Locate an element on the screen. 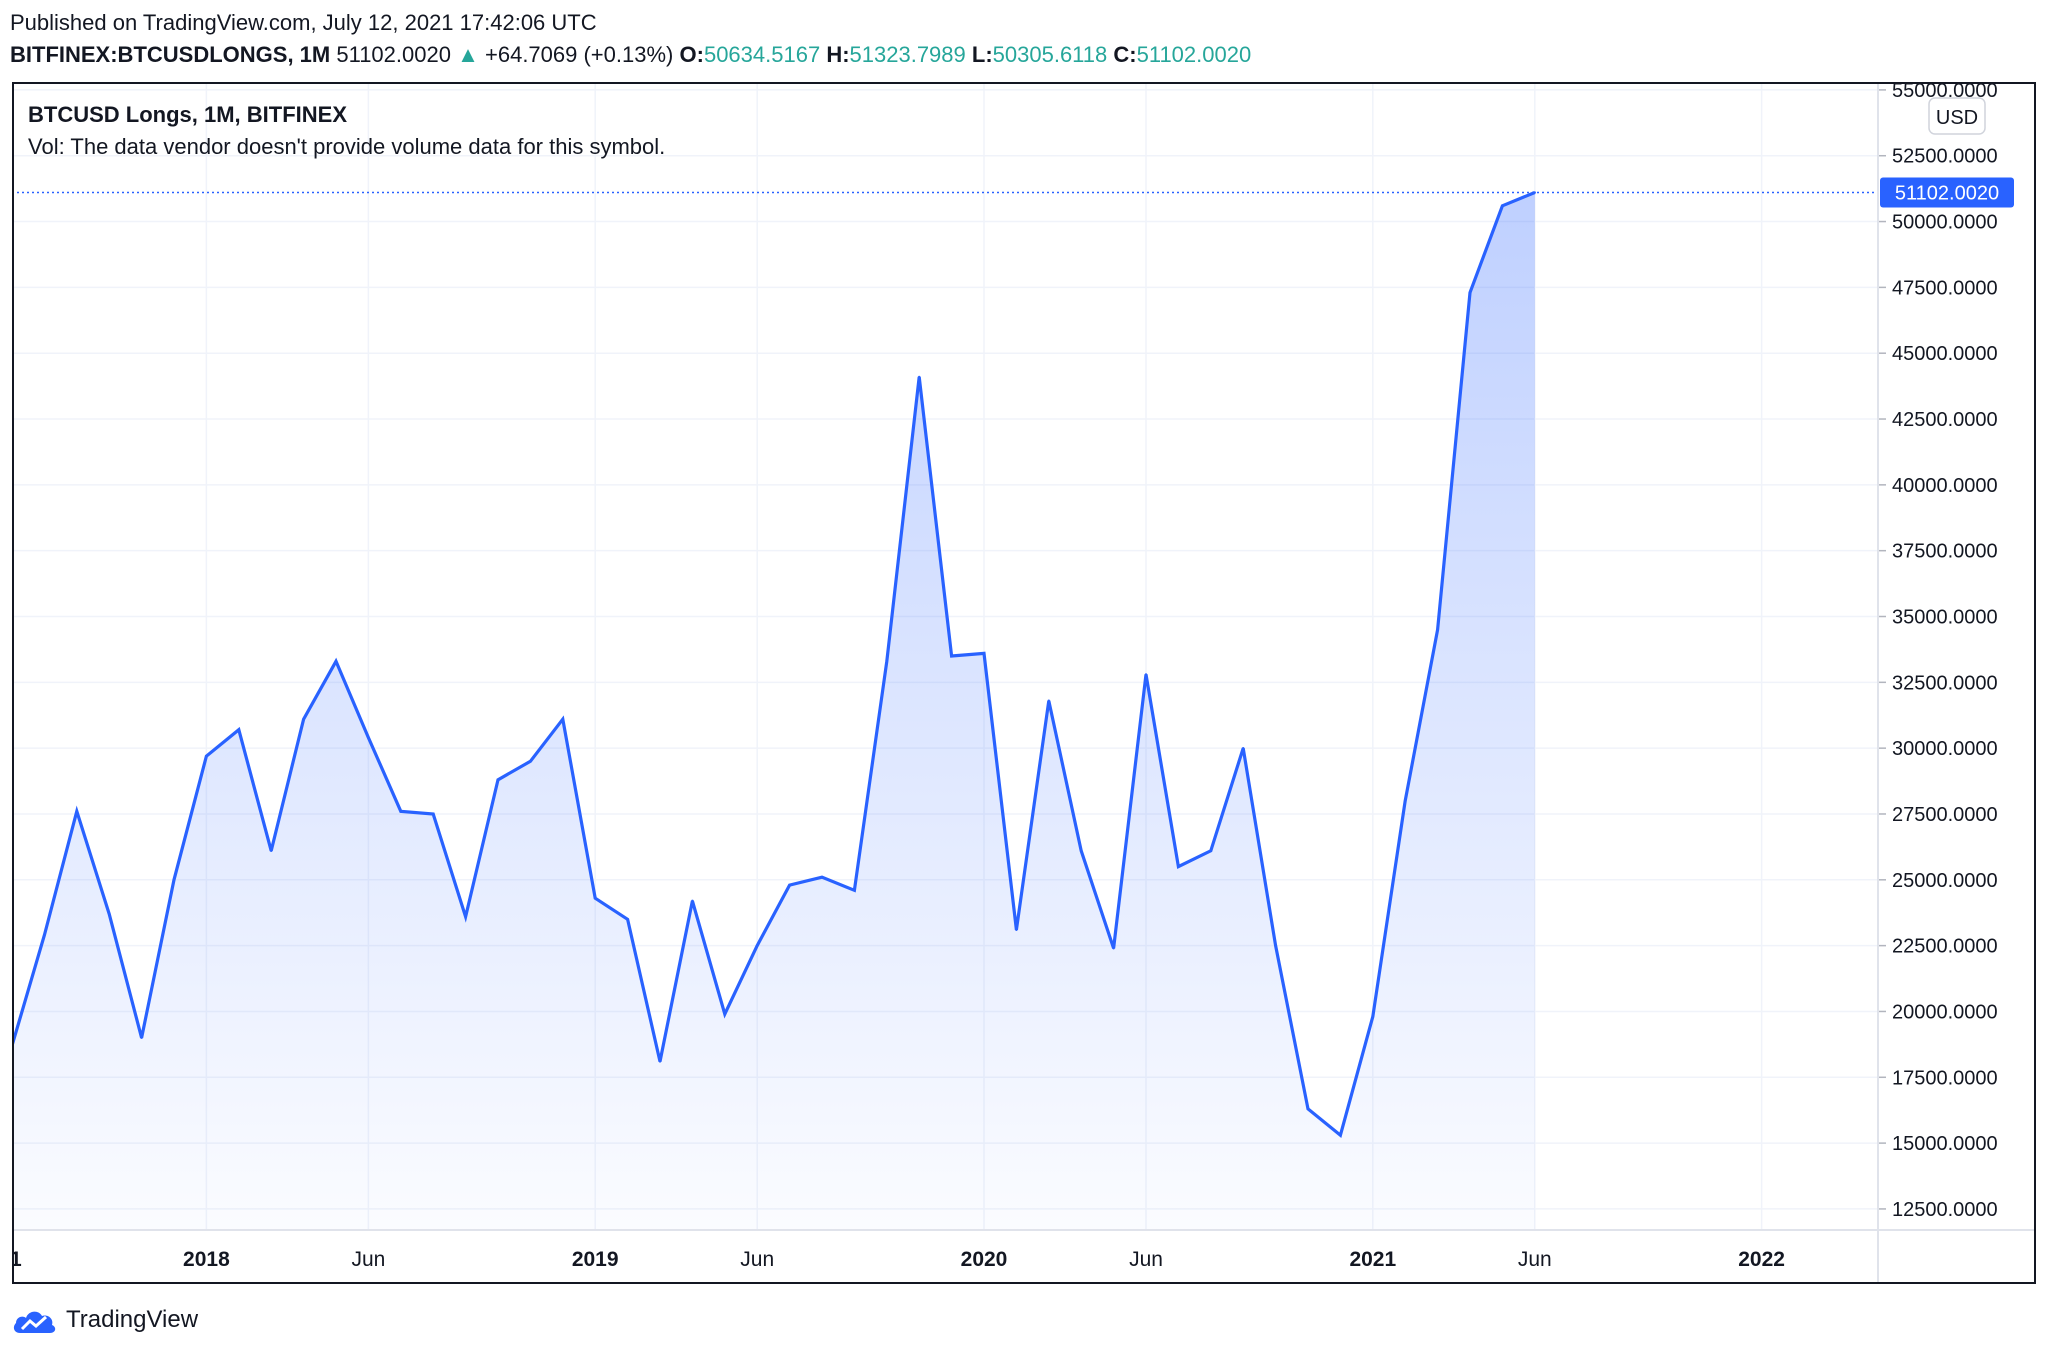 The width and height of the screenshot is (2048, 1354). x-tick-label: 2019 is located at coordinates (595, 1259).